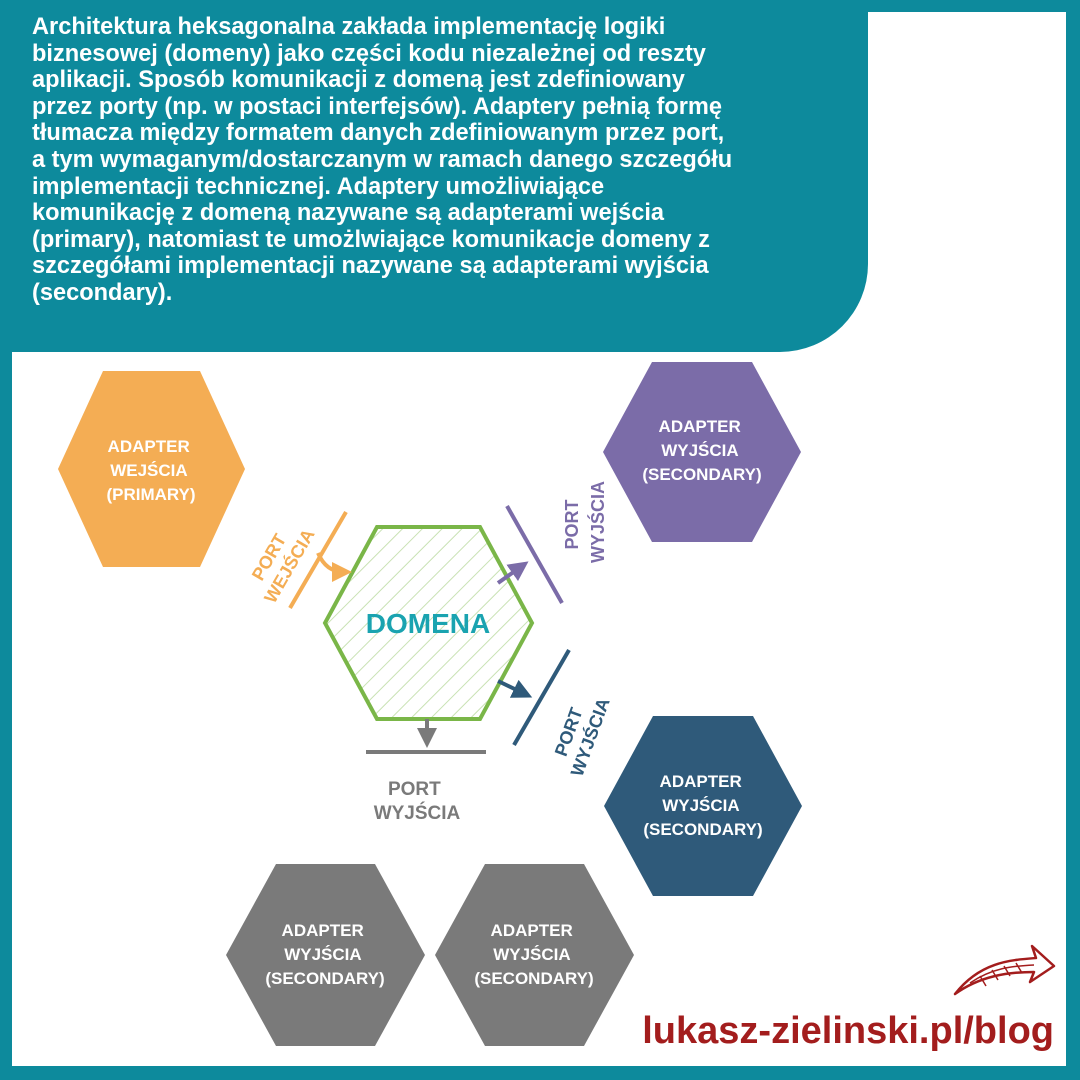  I want to click on adapter-gray1-line2: WYJŚCIA, so click(322, 954).